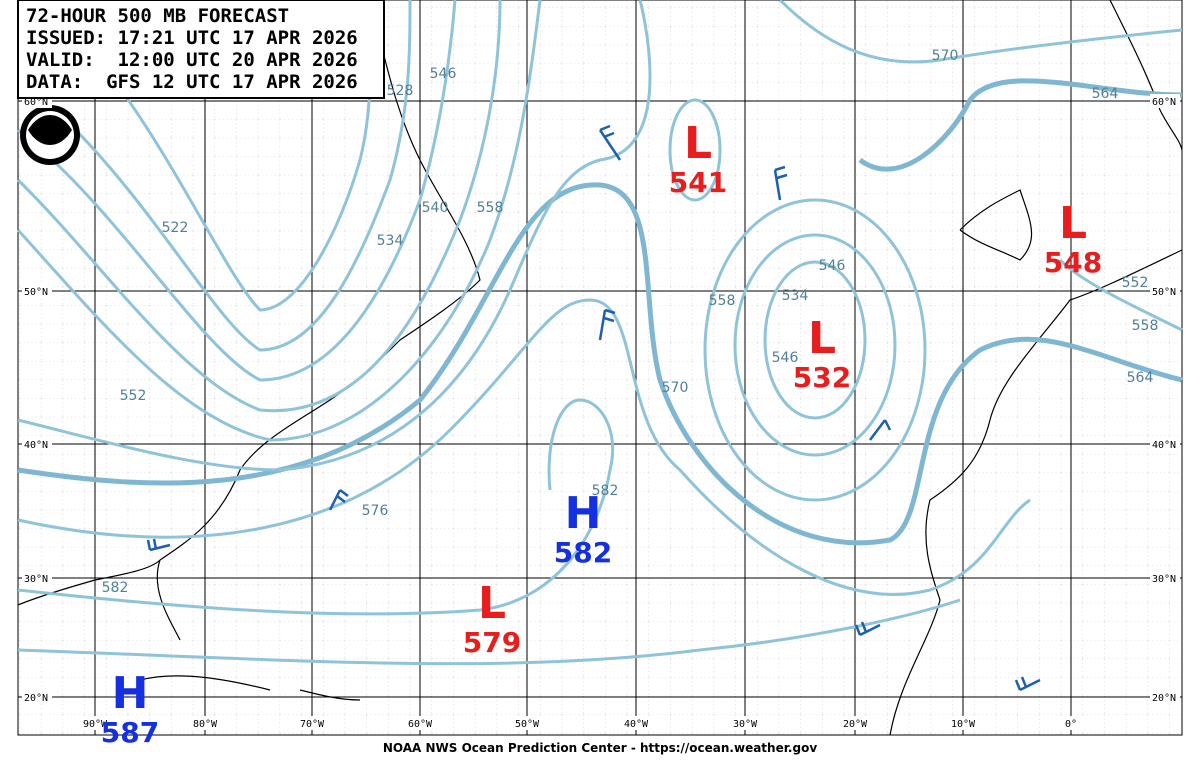  I want to click on header-box, so click(201, 49).